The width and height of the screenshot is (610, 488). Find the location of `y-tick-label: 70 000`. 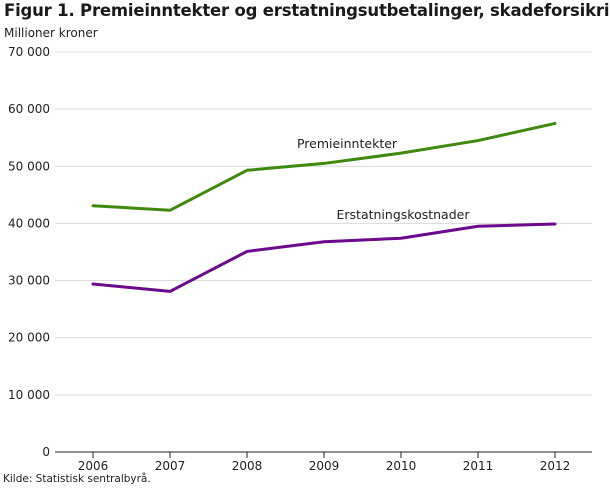

y-tick-label: 70 000 is located at coordinates (29, 52).